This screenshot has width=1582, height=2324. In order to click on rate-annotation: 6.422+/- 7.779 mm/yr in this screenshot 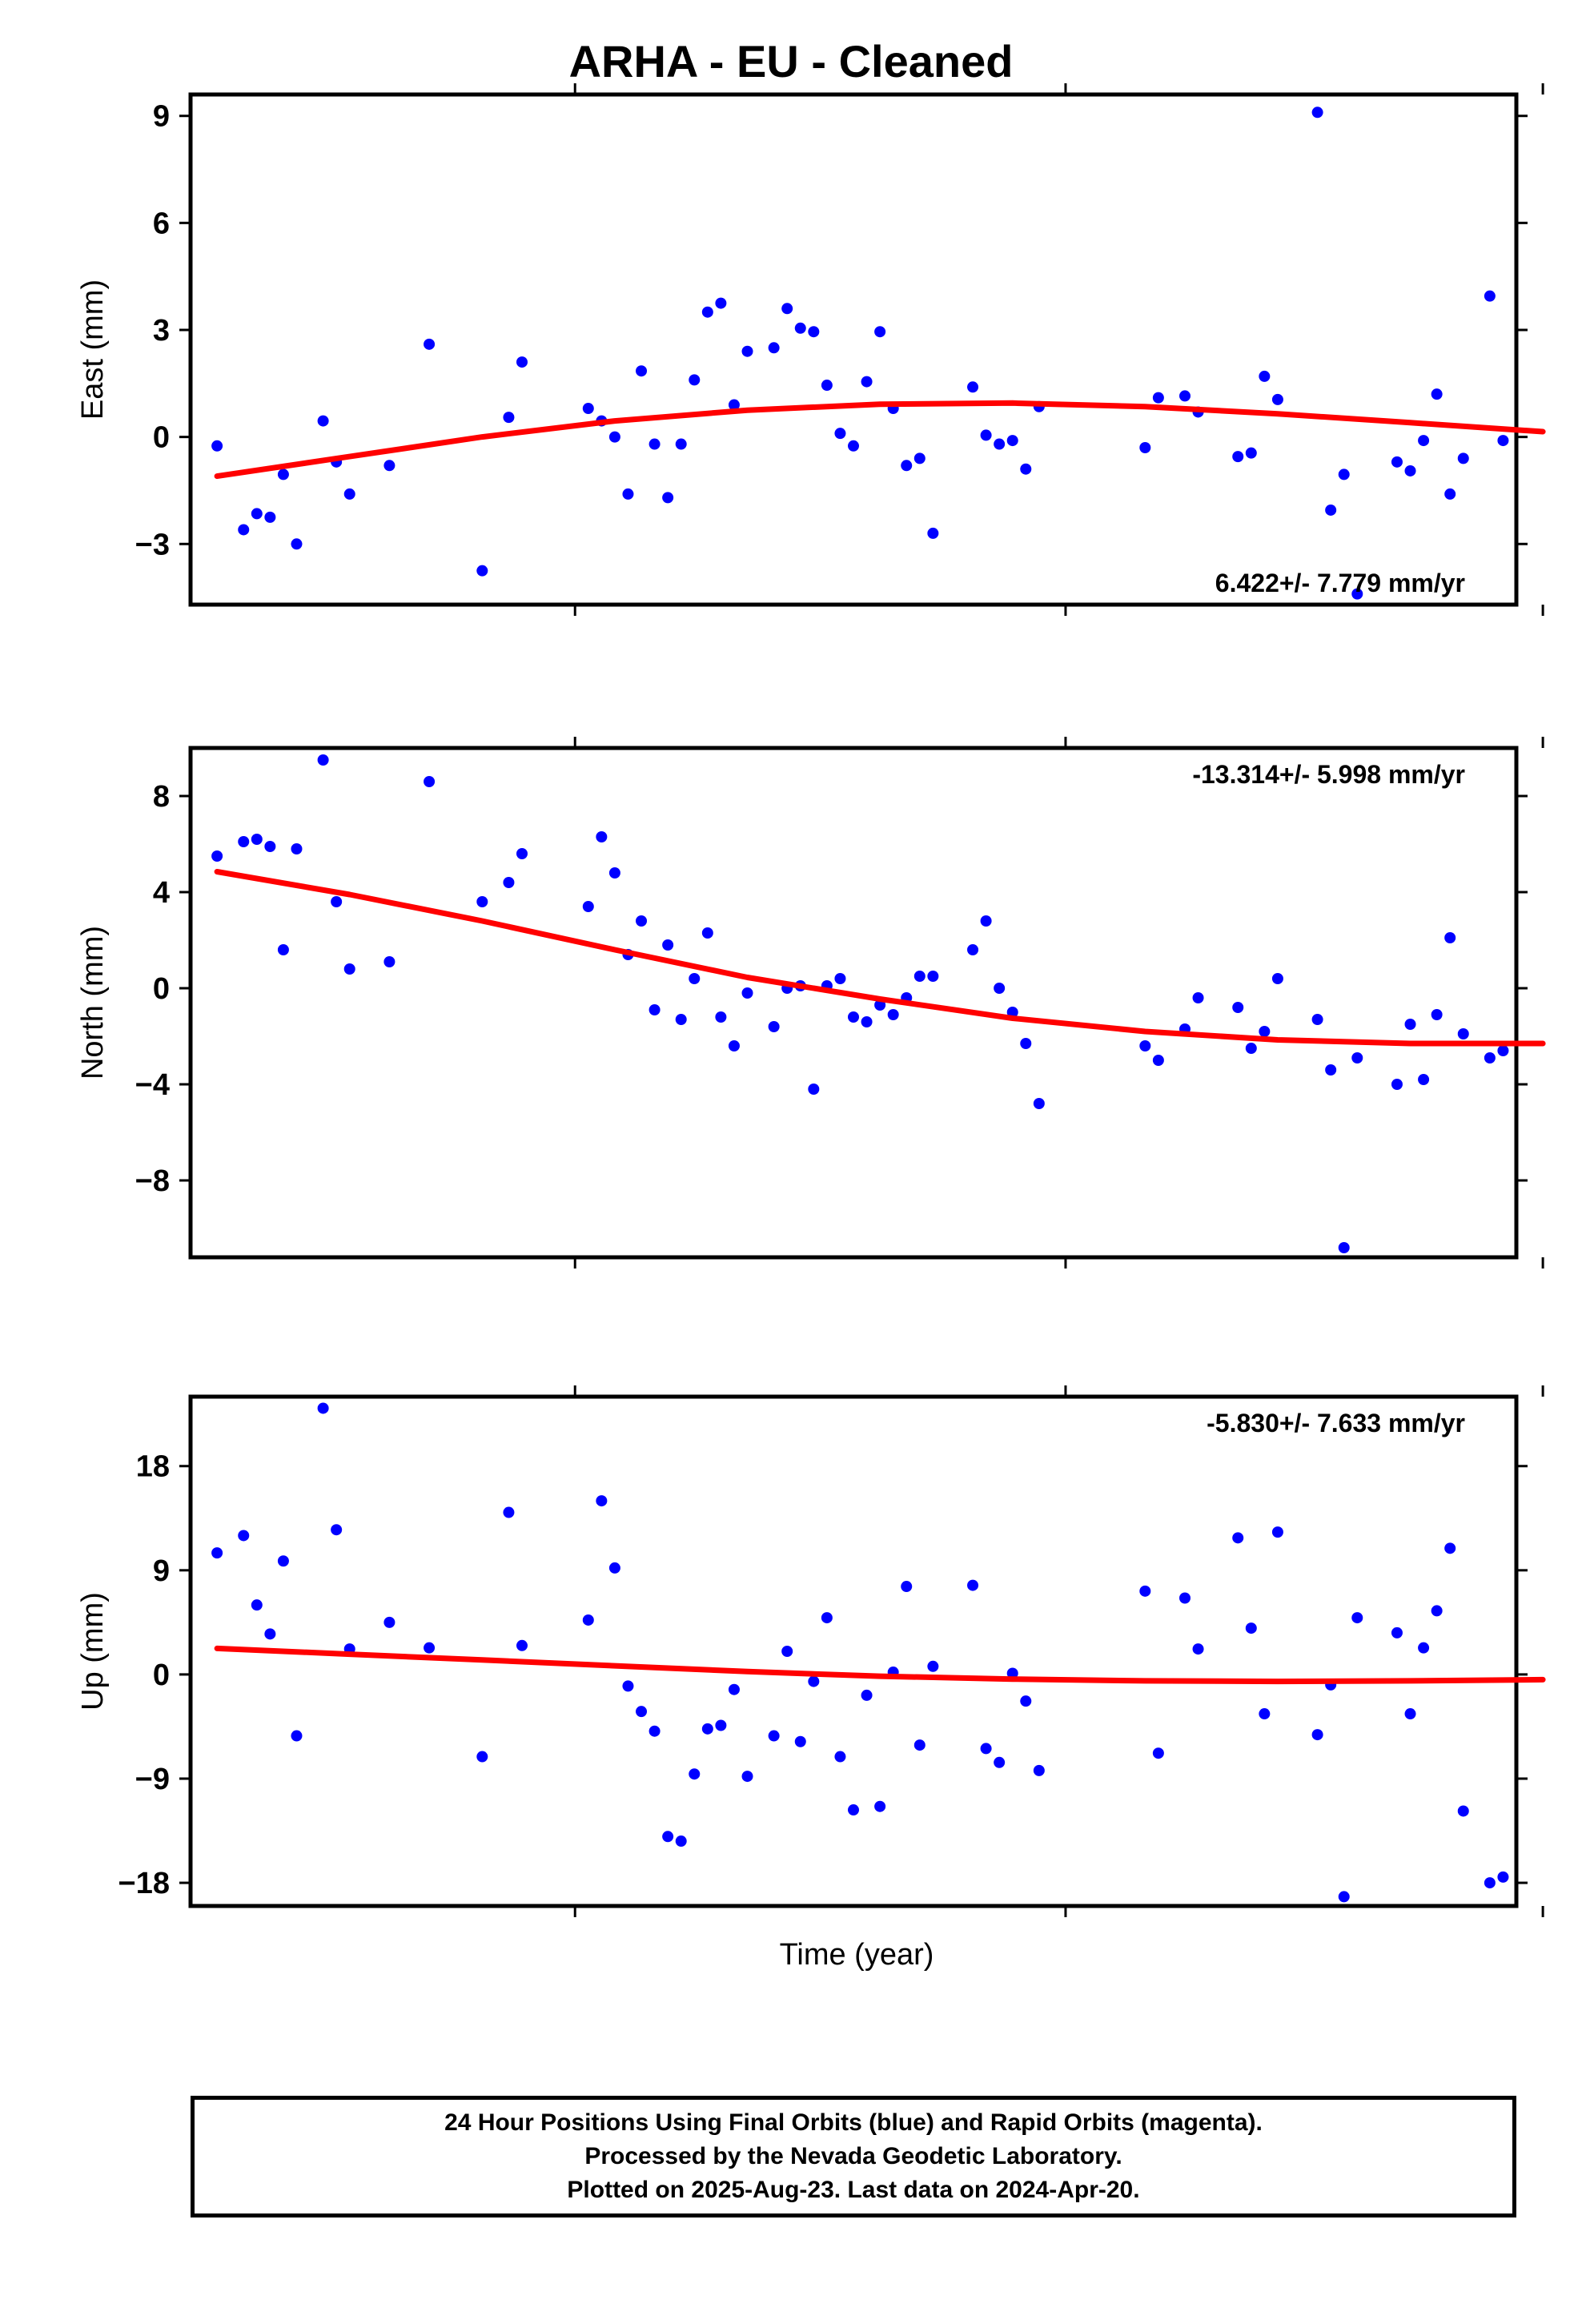, I will do `click(1340, 583)`.